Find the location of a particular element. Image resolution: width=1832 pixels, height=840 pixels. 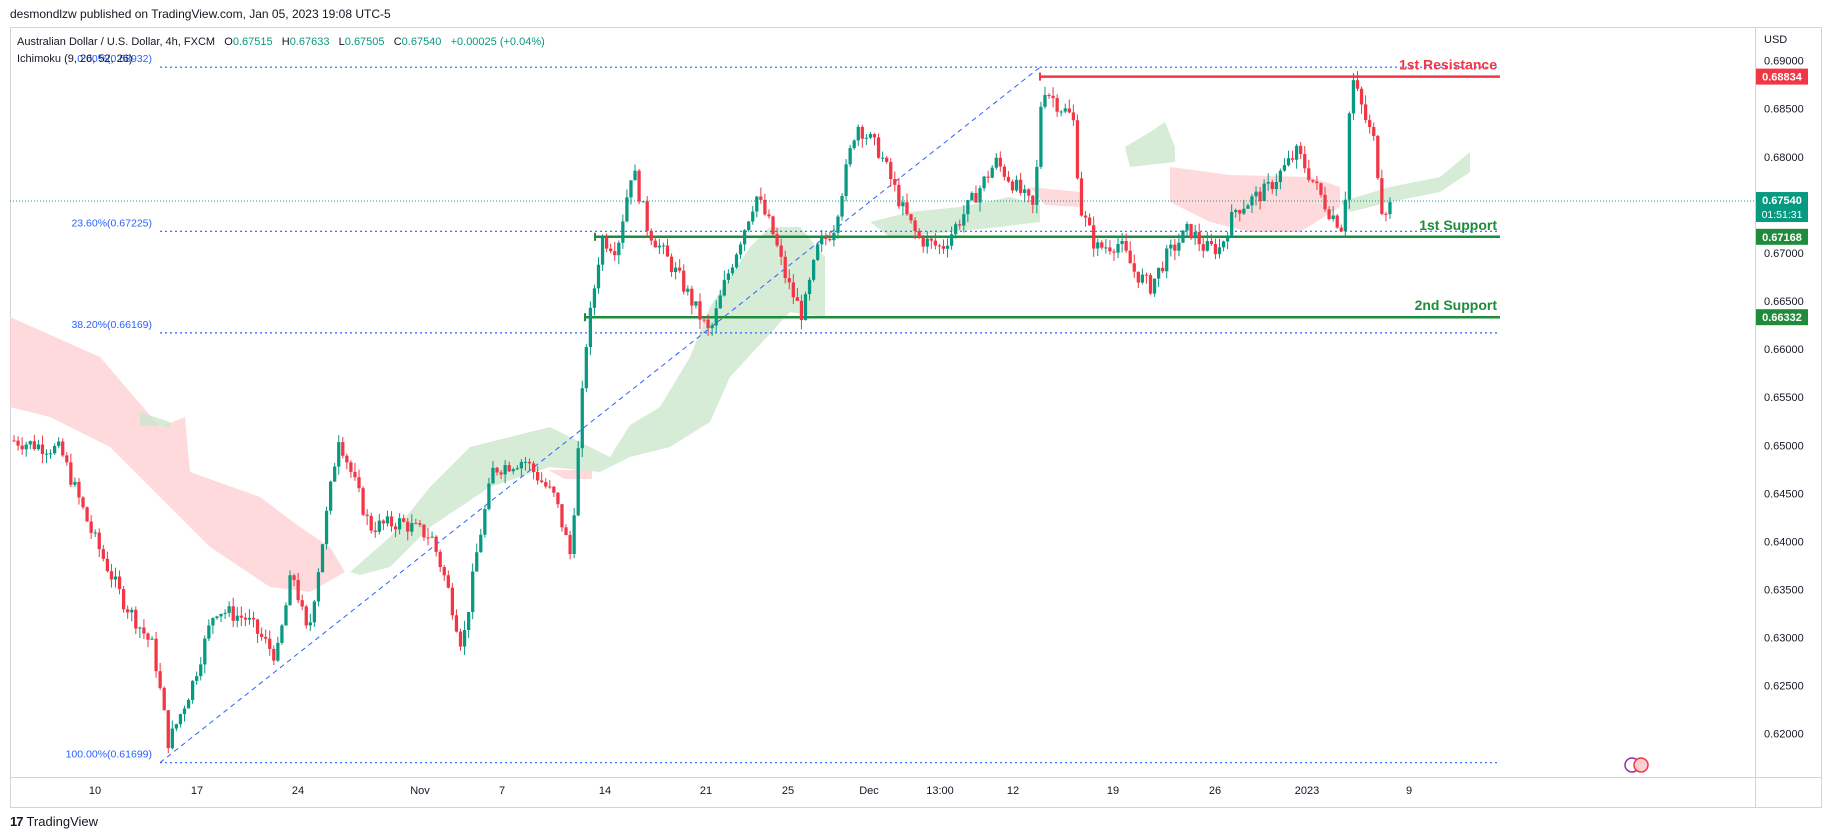

legend-row-indicator: Ichimoku (9, 26, 52, 26) is located at coordinates (75, 59).